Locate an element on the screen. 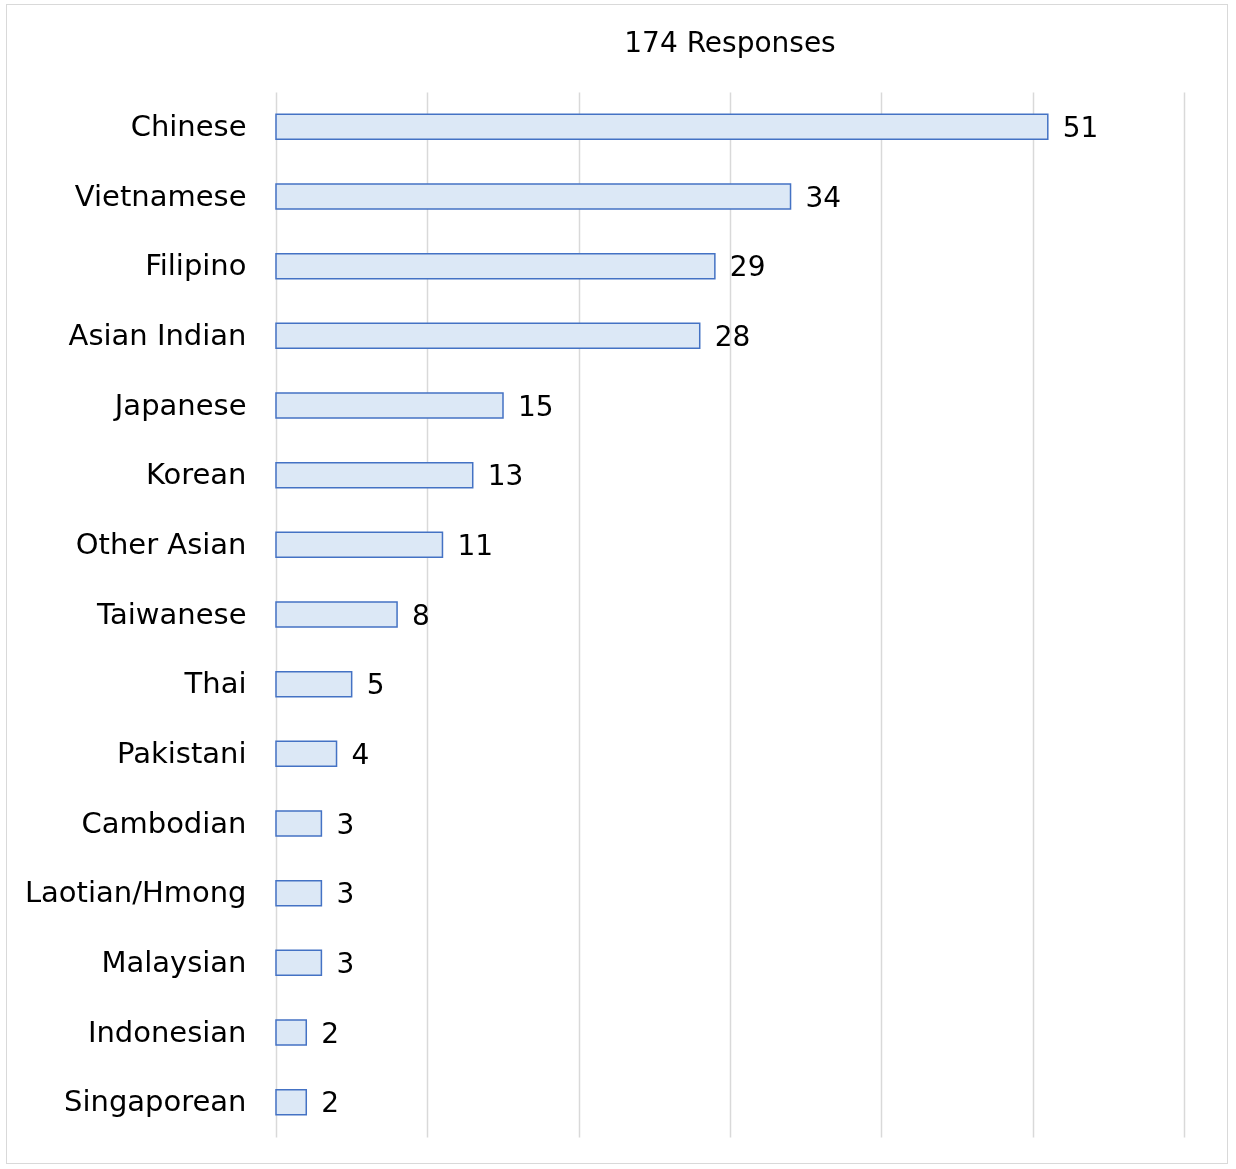  data-label: 8 is located at coordinates (421, 615).